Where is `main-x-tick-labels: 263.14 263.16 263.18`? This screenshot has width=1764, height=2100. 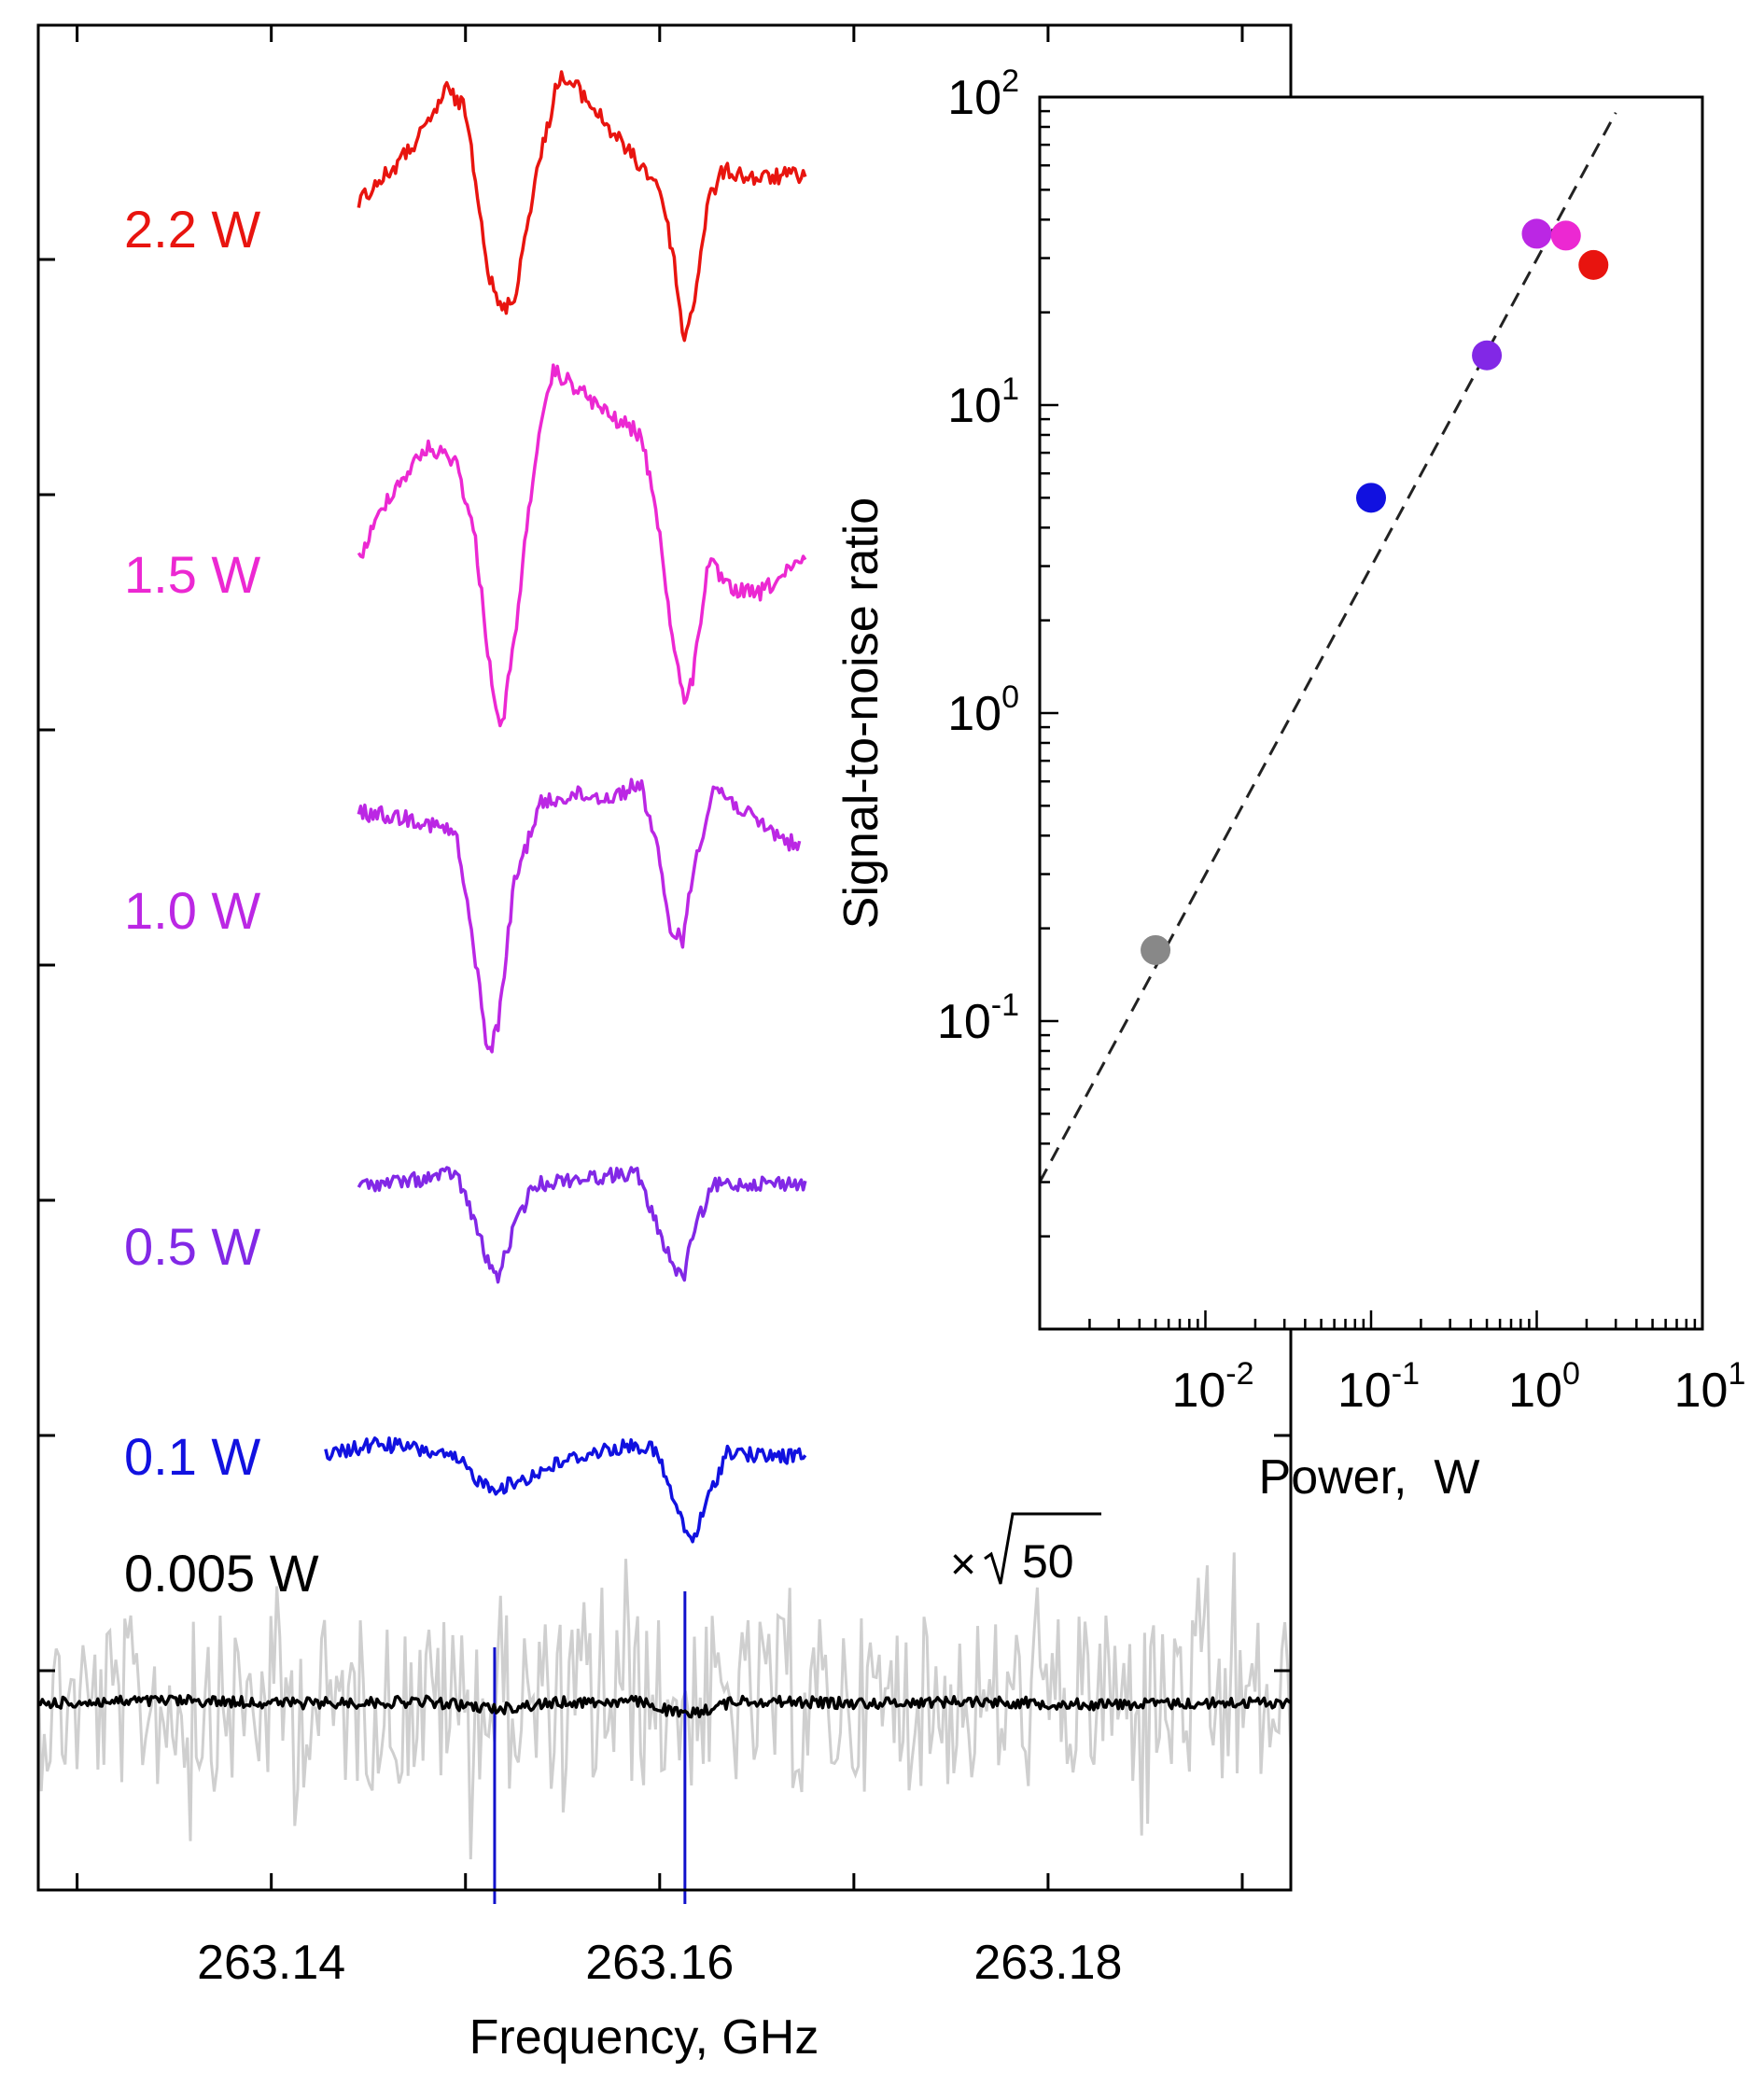 main-x-tick-labels: 263.14 263.16 263.18 is located at coordinates (659, 1963).